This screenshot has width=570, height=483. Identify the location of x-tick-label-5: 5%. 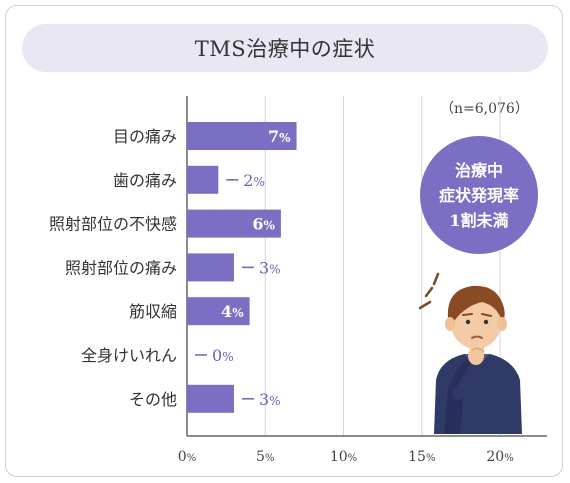
(265, 457).